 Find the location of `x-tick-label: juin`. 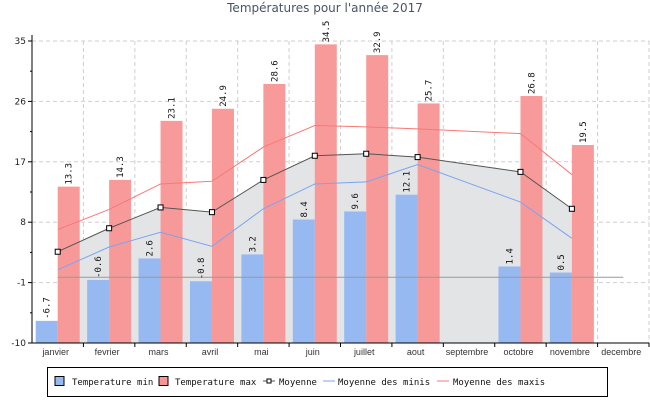

x-tick-label: juin is located at coordinates (312, 352).